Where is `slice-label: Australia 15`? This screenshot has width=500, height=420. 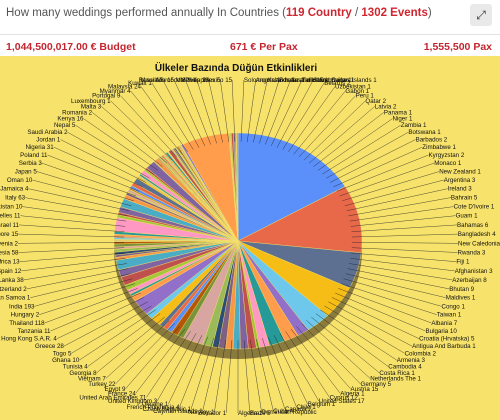 slice-label: Australia 15 is located at coordinates (307, 80).